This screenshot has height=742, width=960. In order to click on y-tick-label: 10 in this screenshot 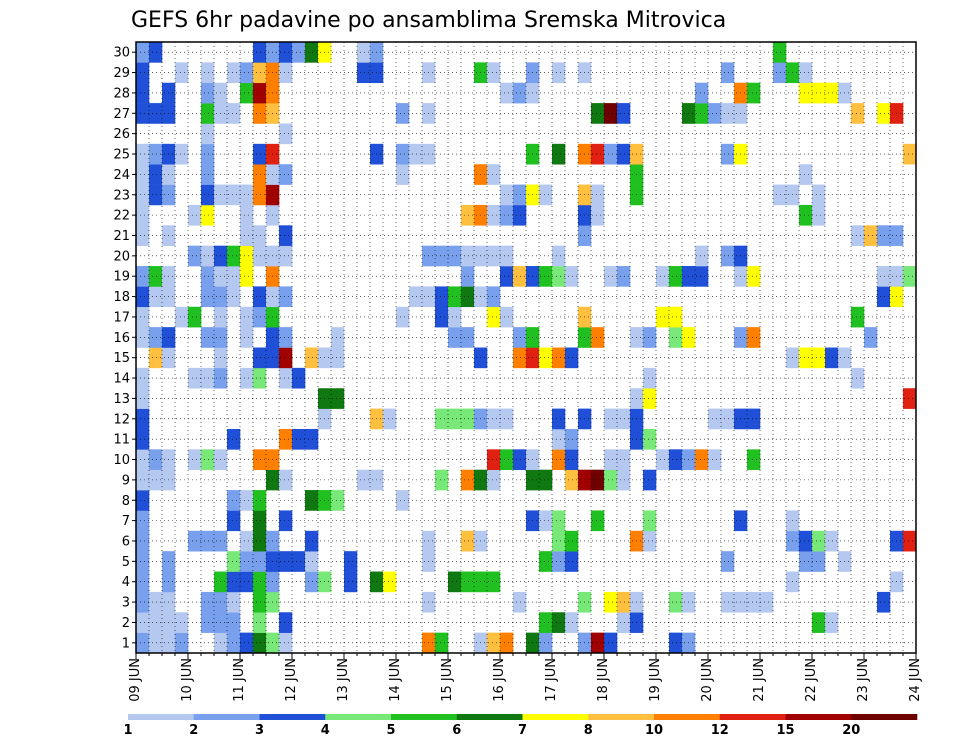, I will do `click(121, 460)`.